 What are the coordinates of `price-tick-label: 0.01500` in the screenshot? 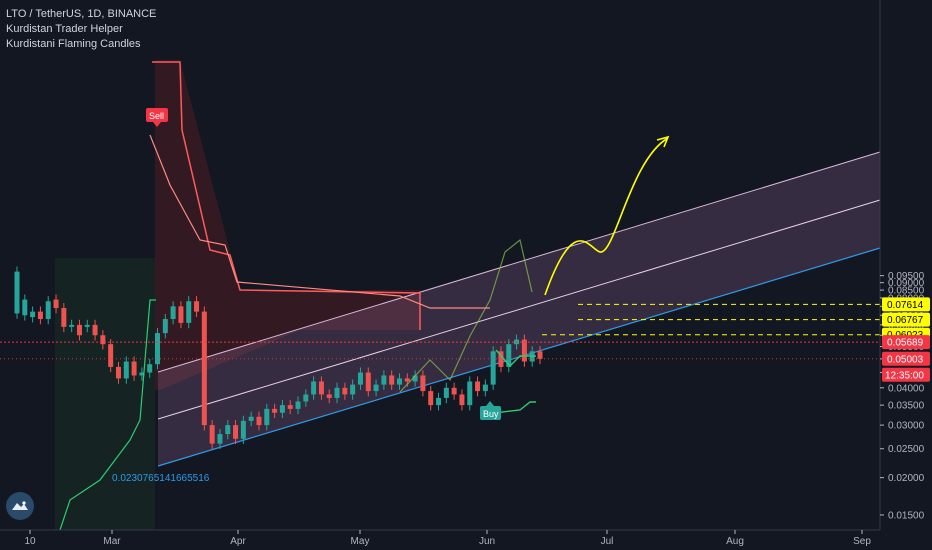 It's located at (906, 515).